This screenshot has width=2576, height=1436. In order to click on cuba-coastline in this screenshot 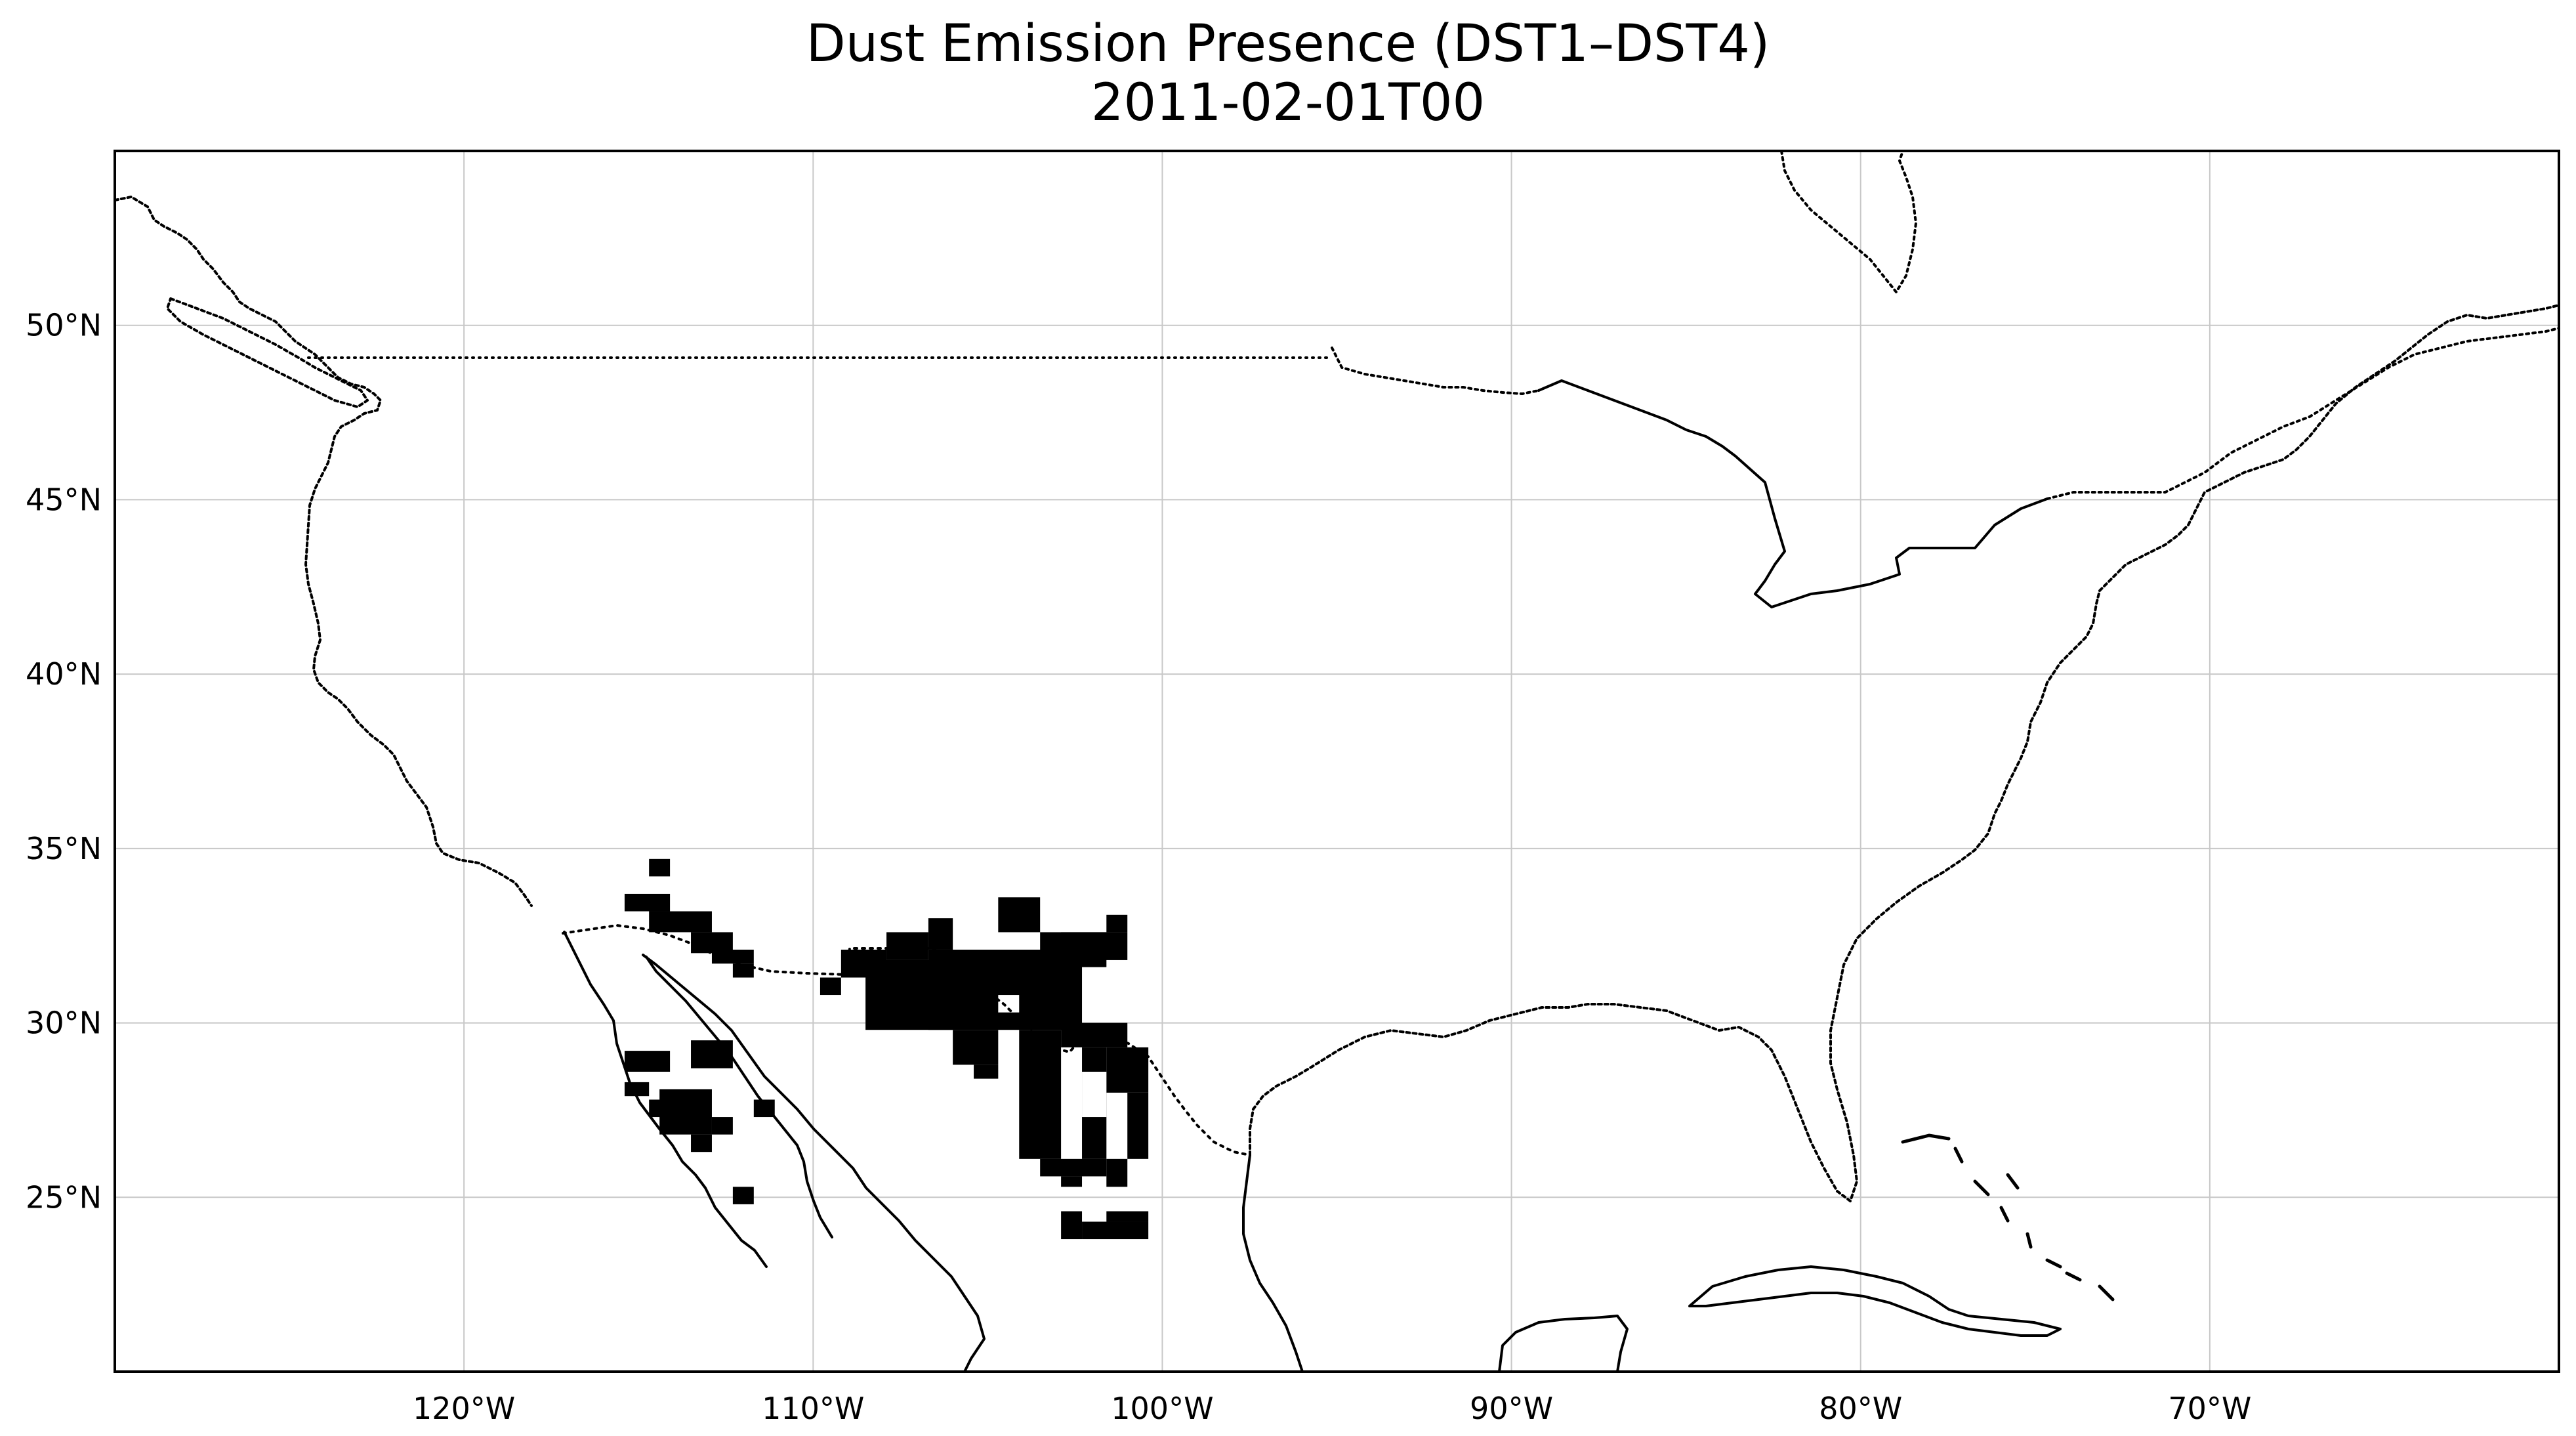, I will do `click(1875, 1301)`.